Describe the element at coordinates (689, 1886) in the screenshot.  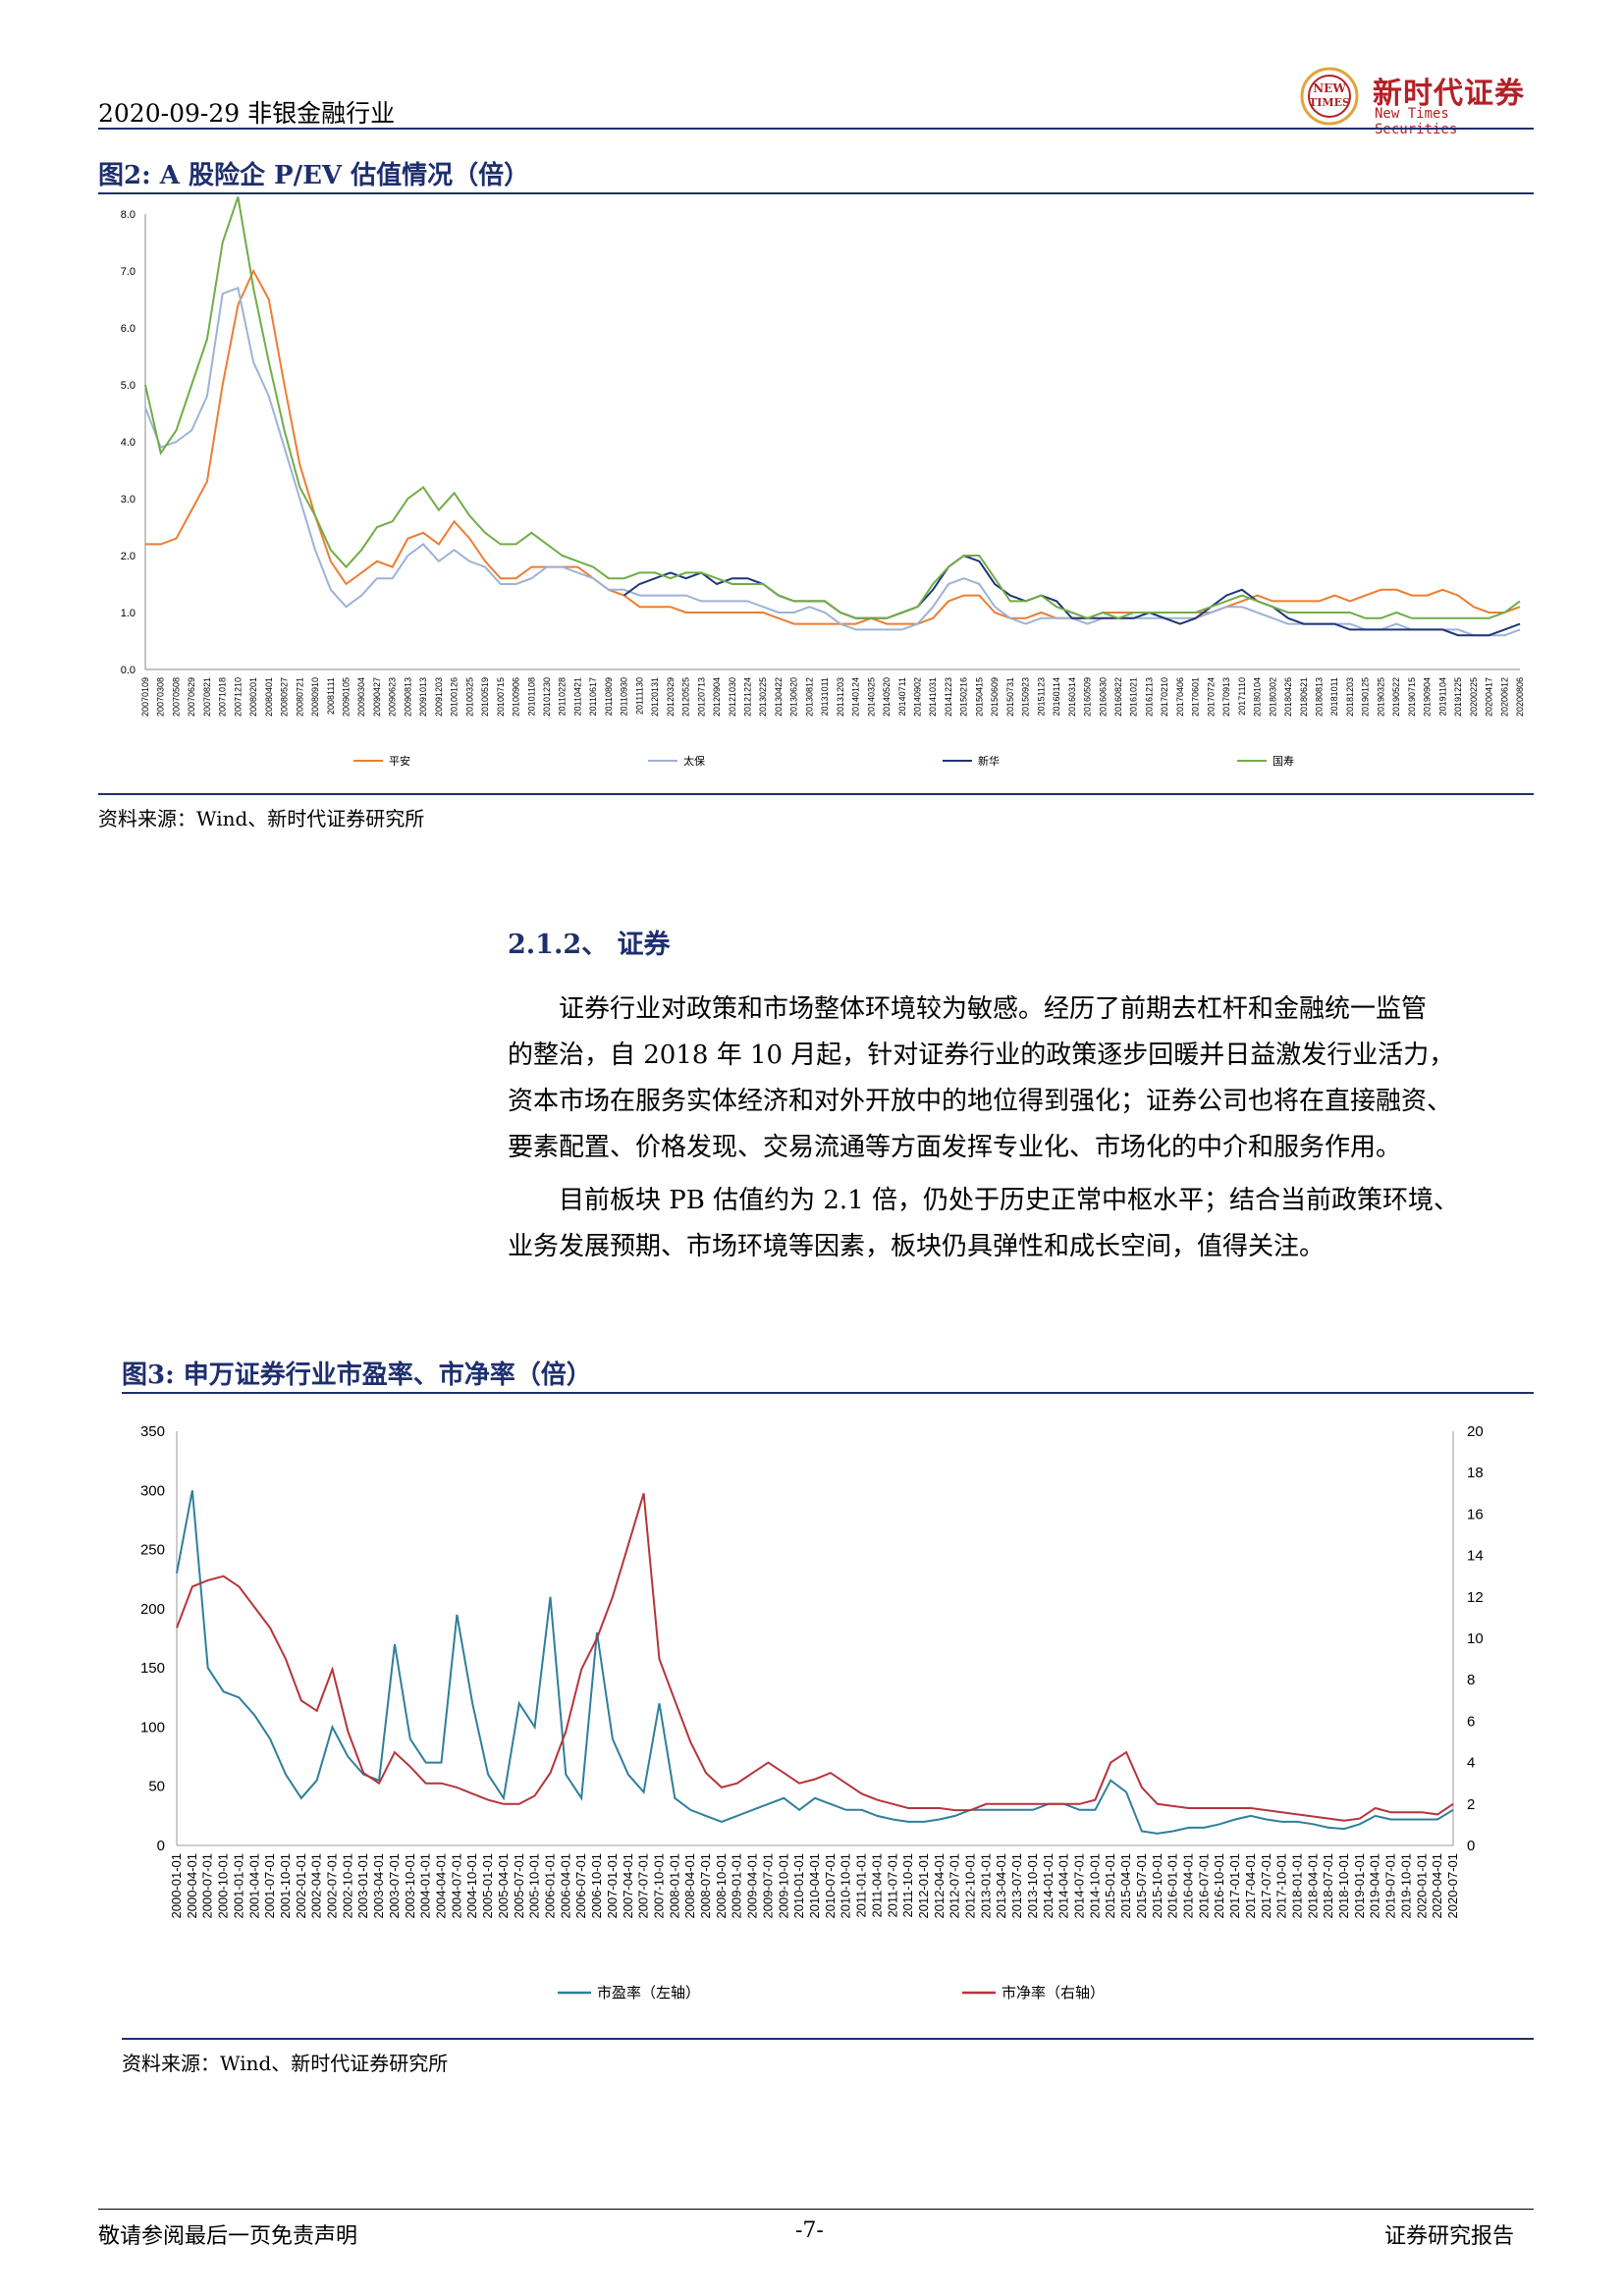
I see `x-tick-label: 2008-04-01` at that location.